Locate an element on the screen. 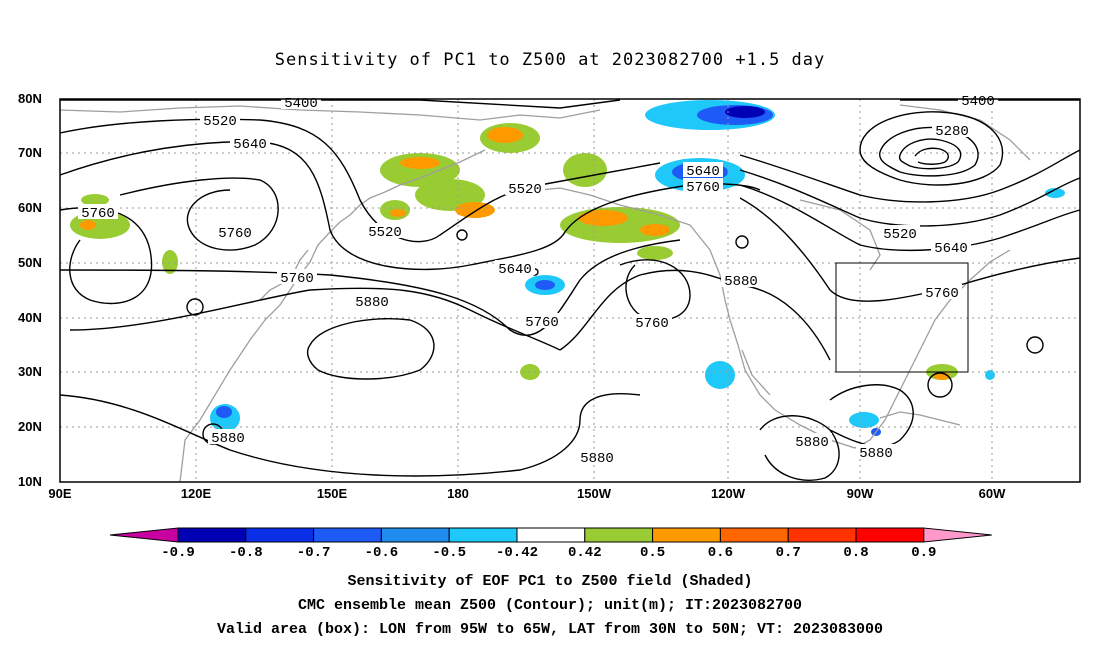  colorbar-label: 0.5 is located at coordinates (652, 553).